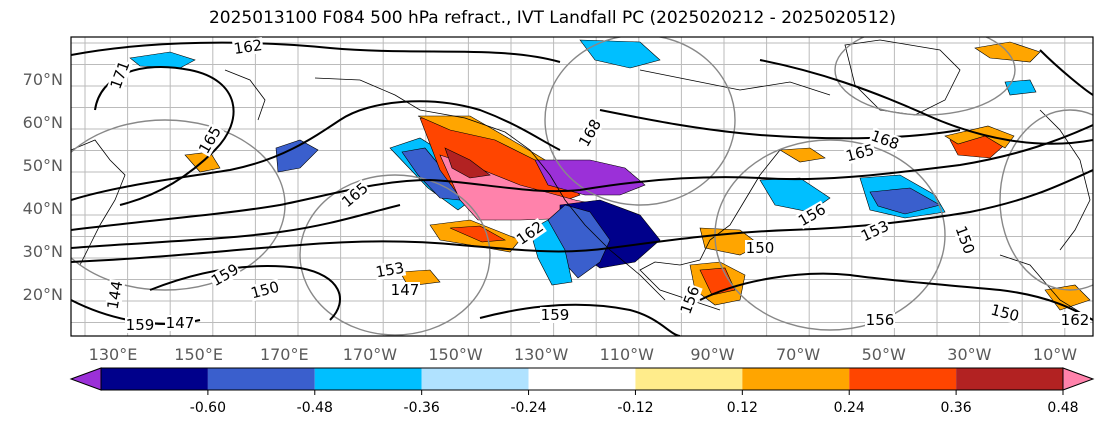 The width and height of the screenshot is (1105, 429). Describe the element at coordinates (113, 354) in the screenshot. I see `longitude-label: 130°E` at that location.